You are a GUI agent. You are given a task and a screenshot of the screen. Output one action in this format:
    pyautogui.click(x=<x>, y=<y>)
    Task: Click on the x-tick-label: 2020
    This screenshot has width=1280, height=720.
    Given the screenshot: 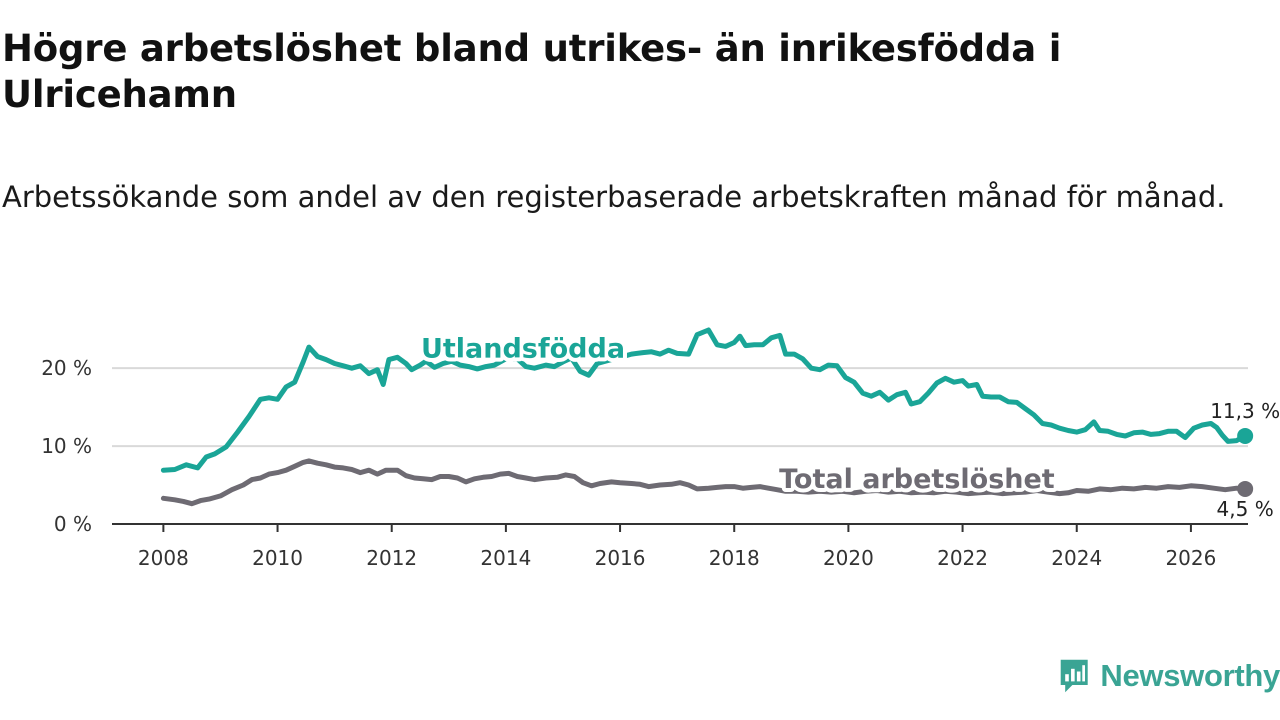 What is the action you would take?
    pyautogui.click(x=848, y=558)
    